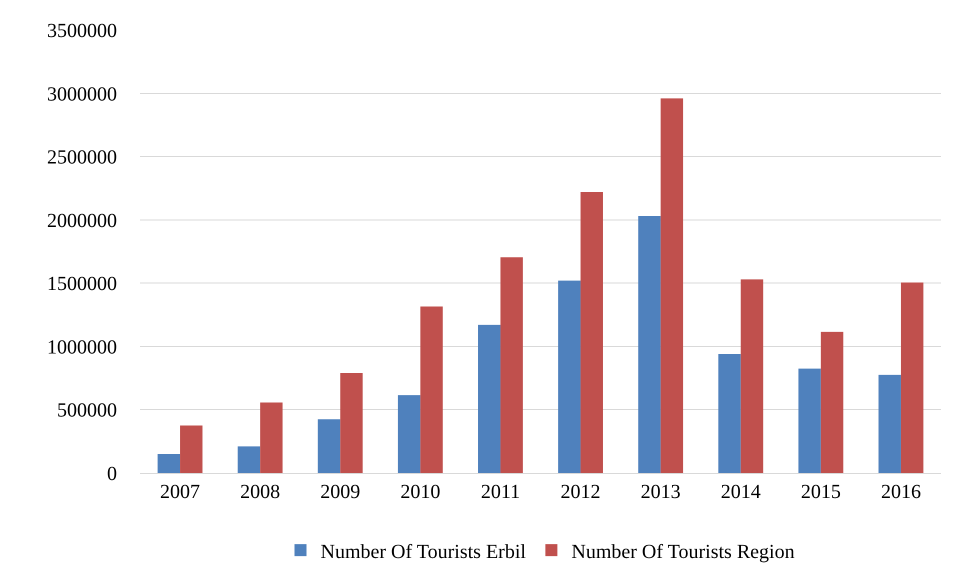 This screenshot has width=963, height=583. I want to click on y-tick-label: 2000000, so click(82, 221).